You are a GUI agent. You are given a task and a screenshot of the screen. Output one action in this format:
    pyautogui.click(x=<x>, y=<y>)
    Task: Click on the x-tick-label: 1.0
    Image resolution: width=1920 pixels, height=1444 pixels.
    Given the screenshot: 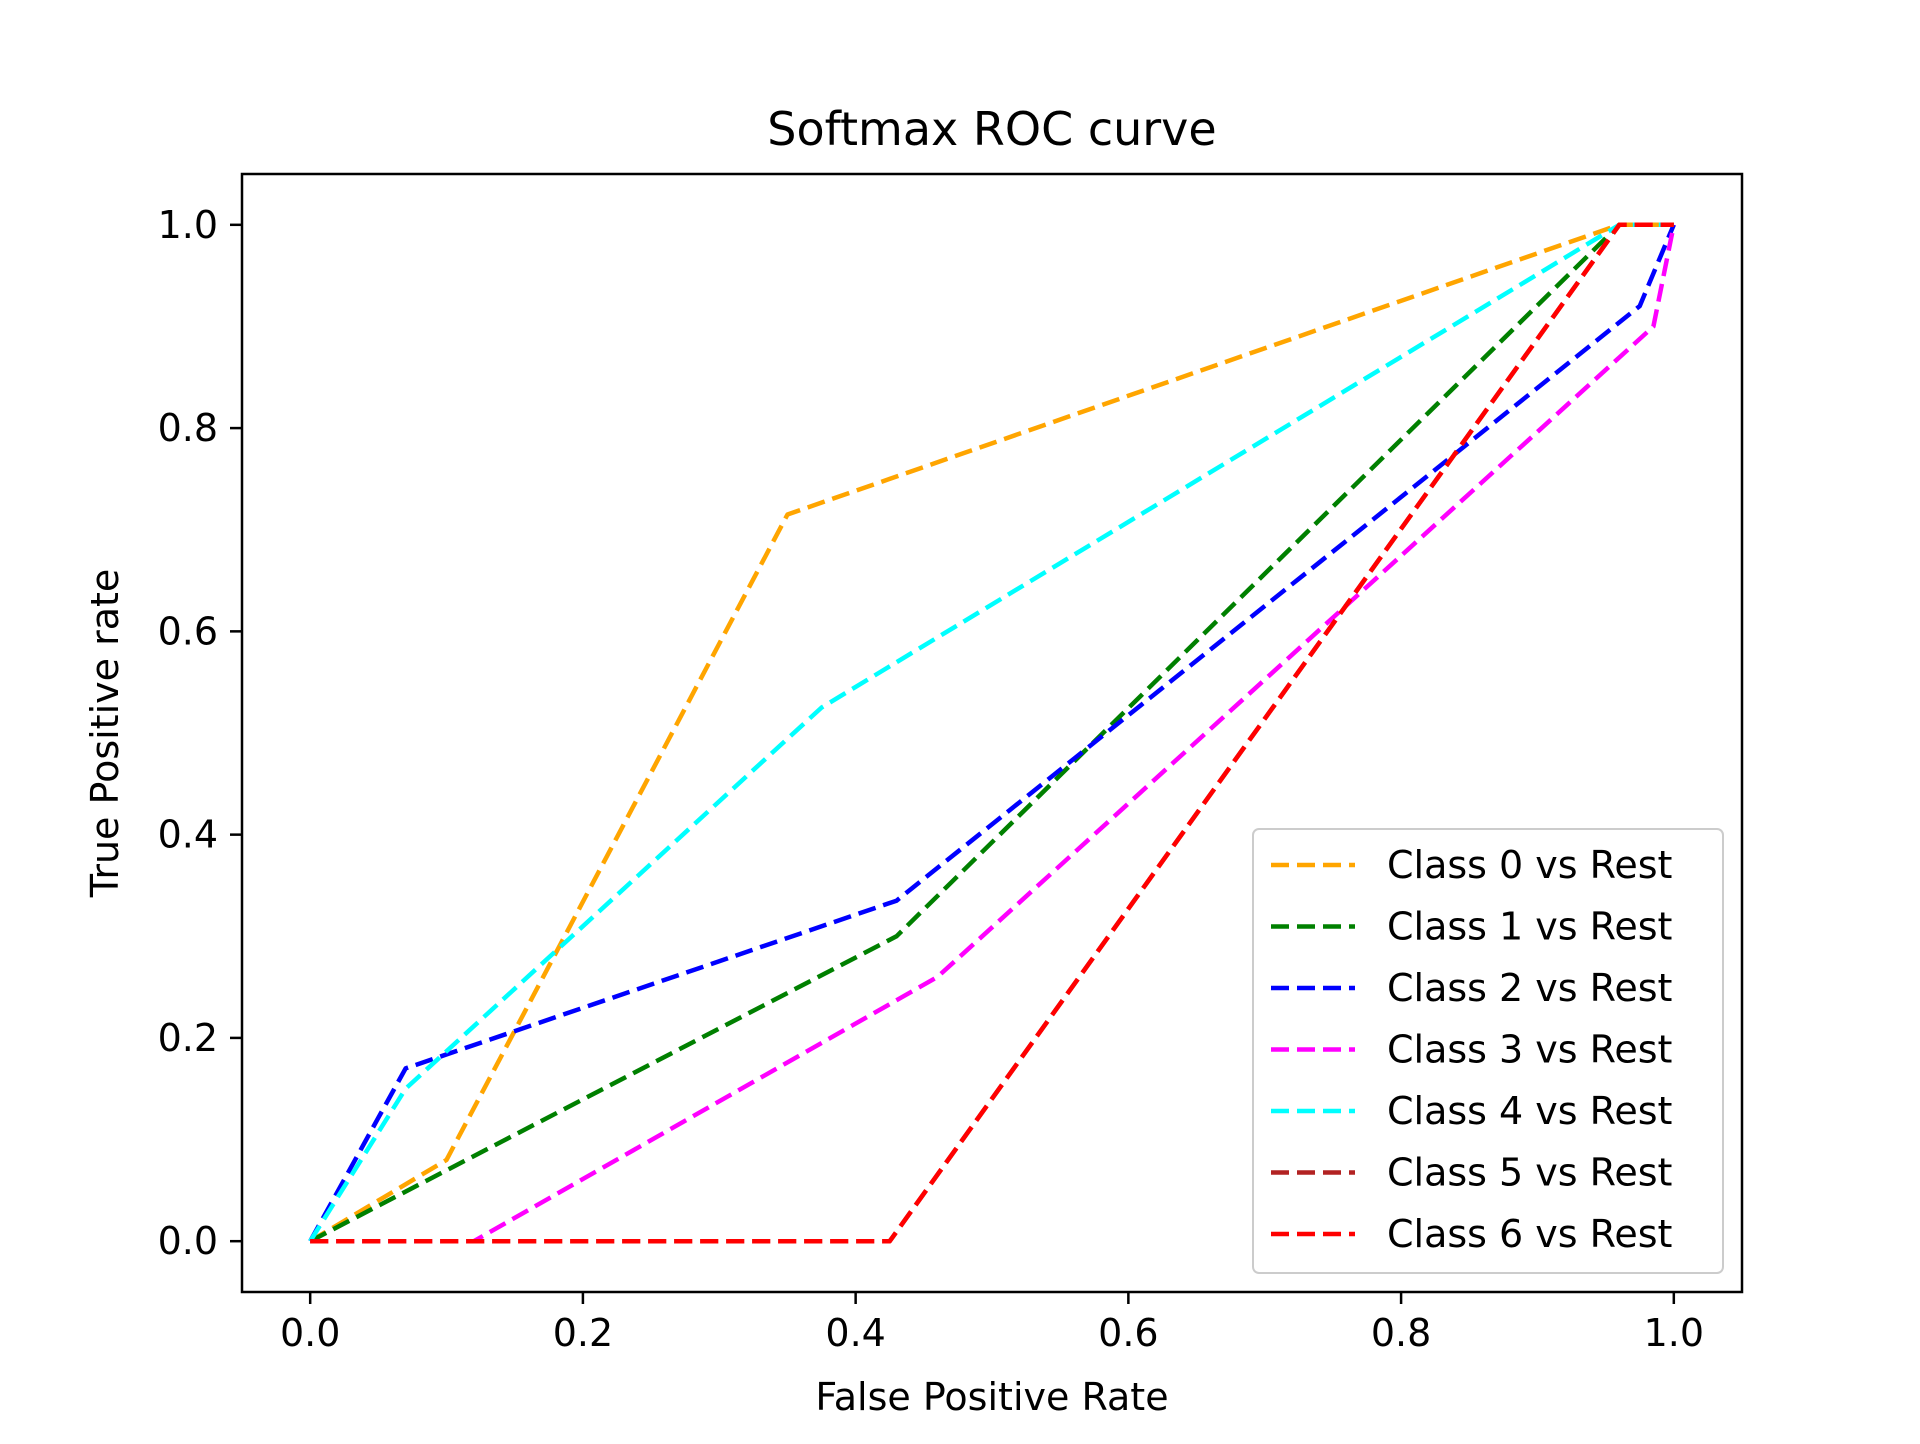 What is the action you would take?
    pyautogui.click(x=1674, y=1333)
    